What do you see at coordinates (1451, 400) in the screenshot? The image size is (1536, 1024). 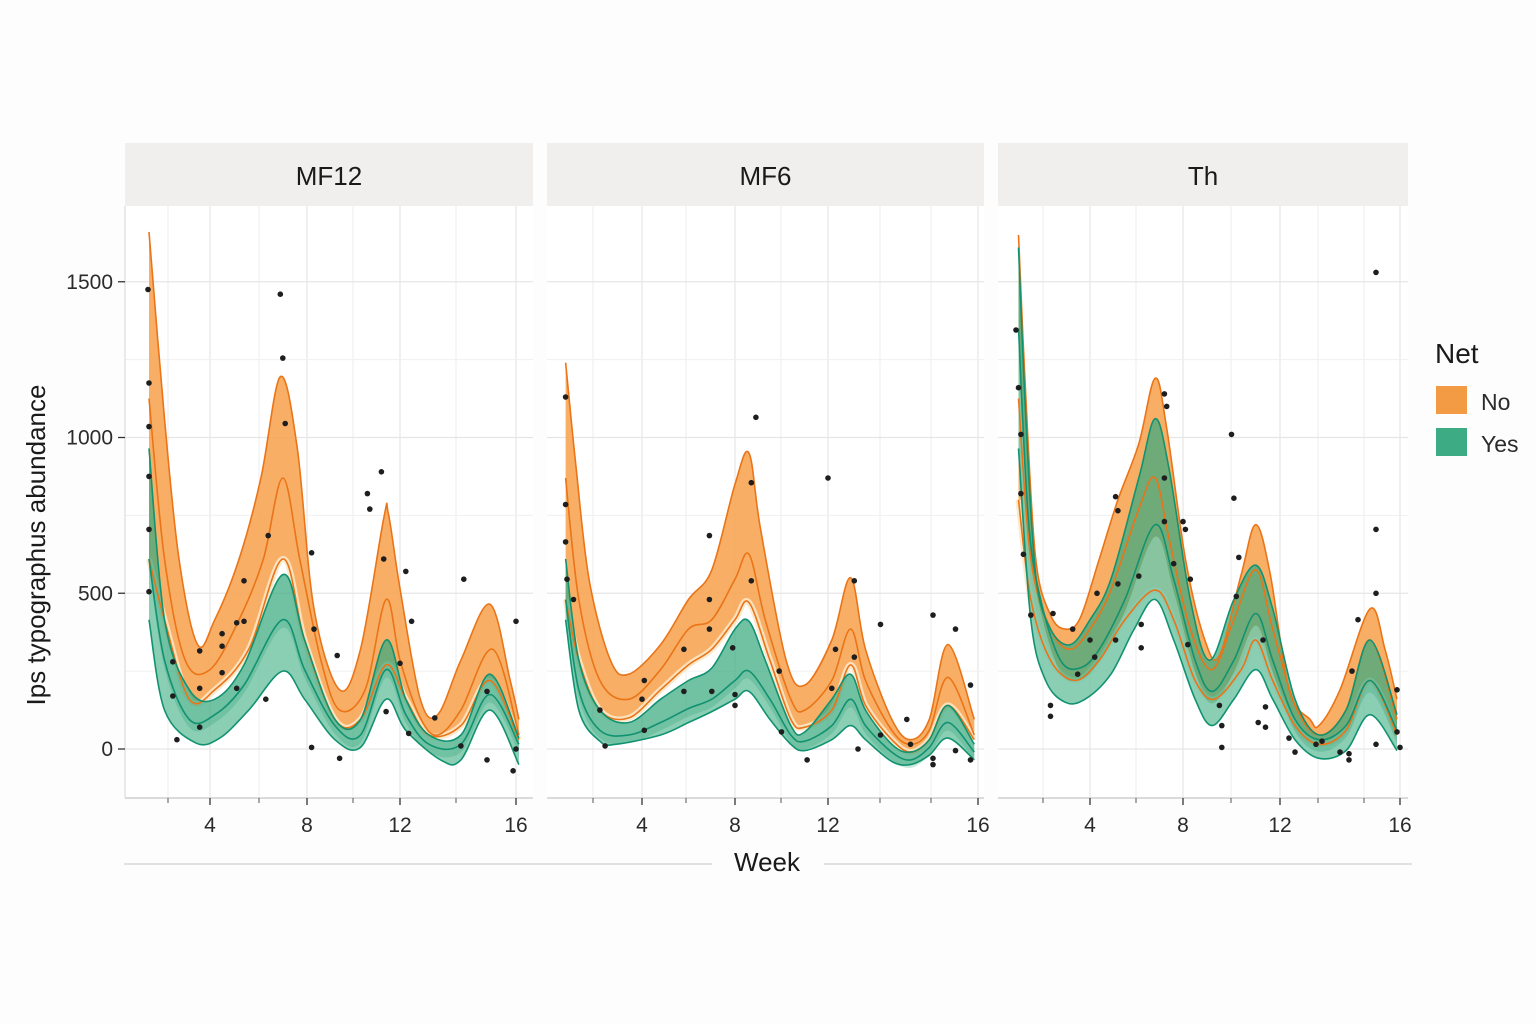 I see `legend-key-no` at bounding box center [1451, 400].